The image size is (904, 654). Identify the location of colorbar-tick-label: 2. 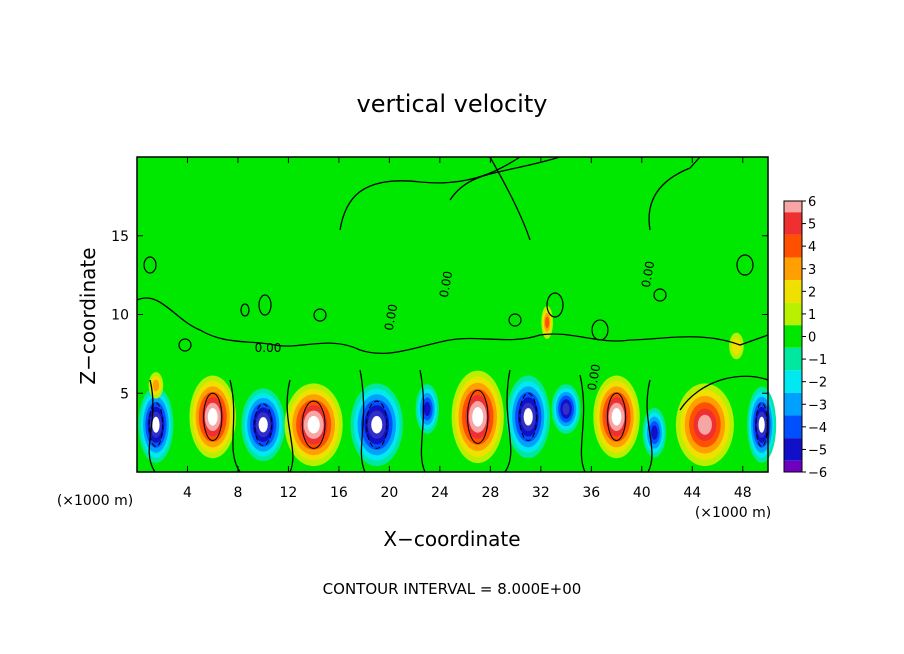
(812, 292).